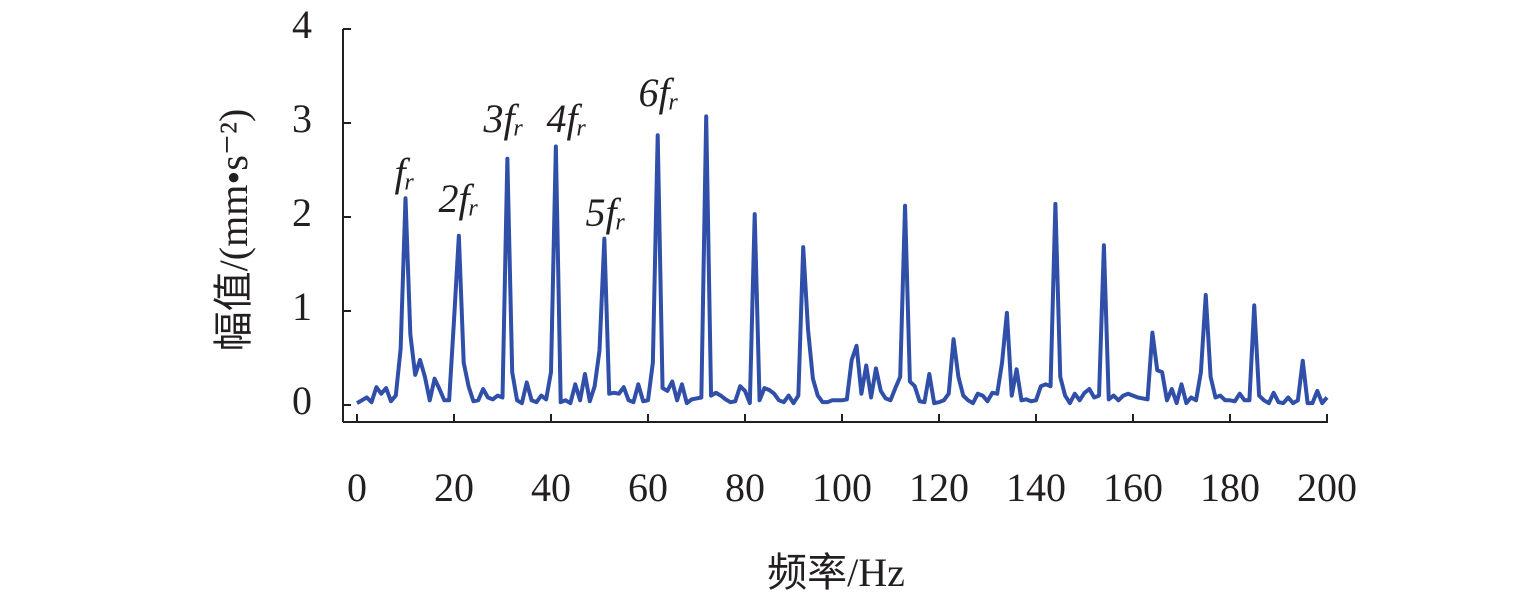 The width and height of the screenshot is (1535, 603). I want to click on x-tick-label: 200, so click(1327, 487).